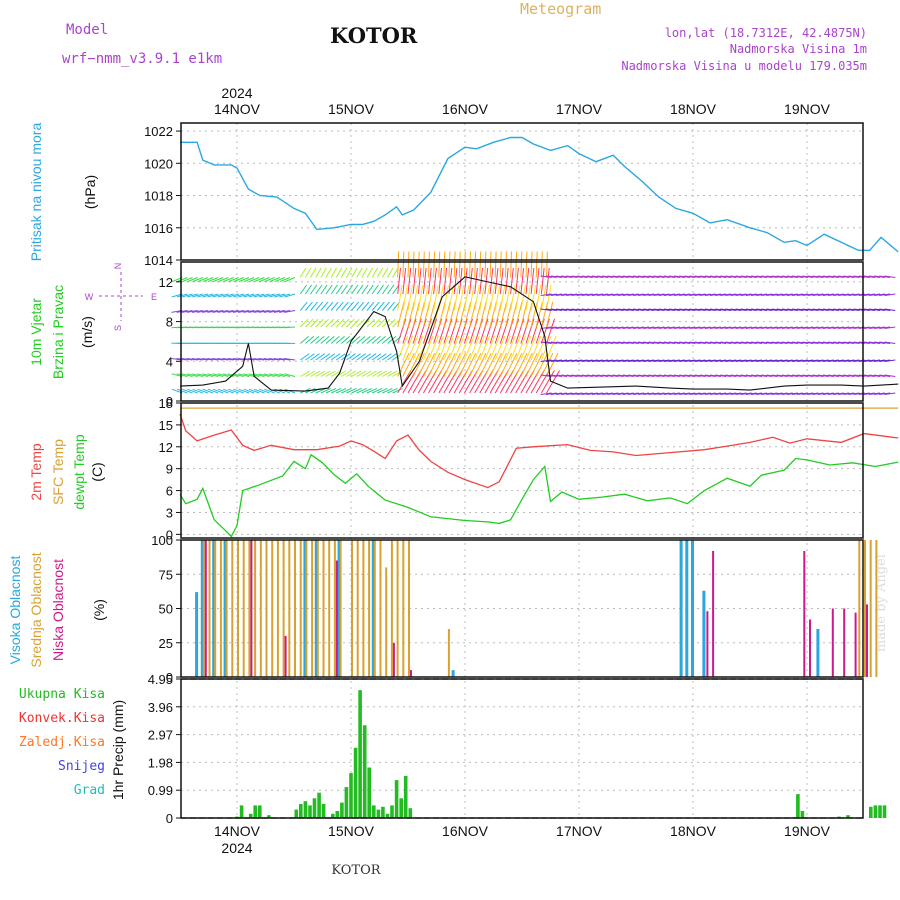 The width and height of the screenshot is (900, 900). Describe the element at coordinates (62, 742) in the screenshot. I see `precip-legend-label: Zaledj.Kisa` at that location.